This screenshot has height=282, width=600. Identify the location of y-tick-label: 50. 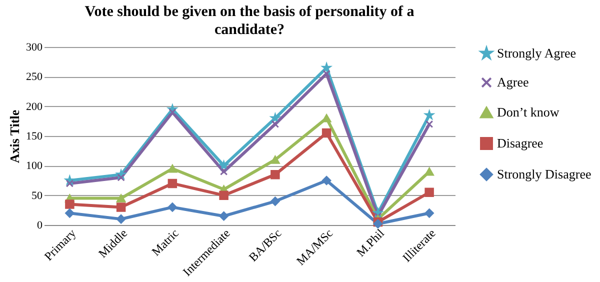
(37, 196).